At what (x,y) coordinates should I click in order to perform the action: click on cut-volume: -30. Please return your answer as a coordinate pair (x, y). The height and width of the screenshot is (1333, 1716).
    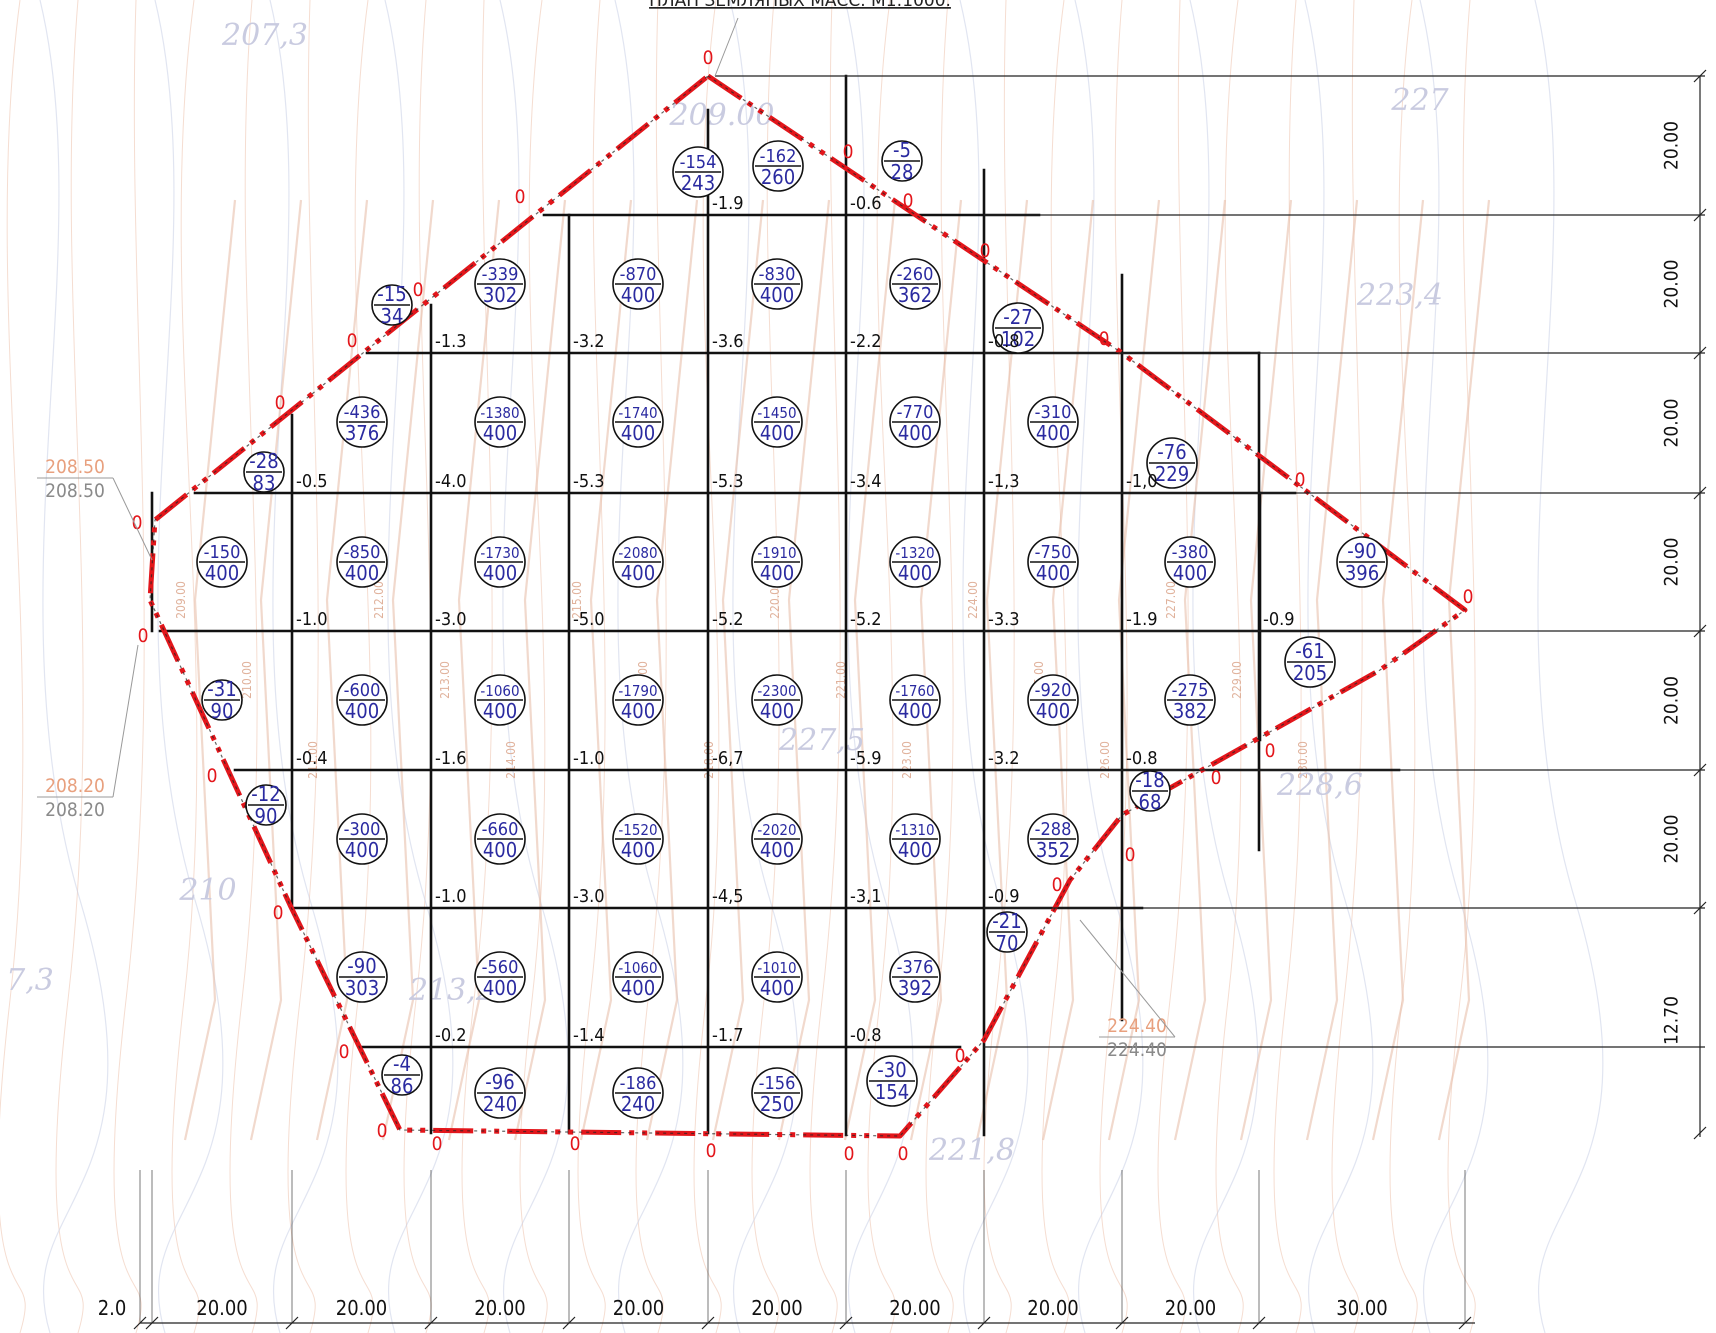
    Looking at the image, I should click on (891, 1070).